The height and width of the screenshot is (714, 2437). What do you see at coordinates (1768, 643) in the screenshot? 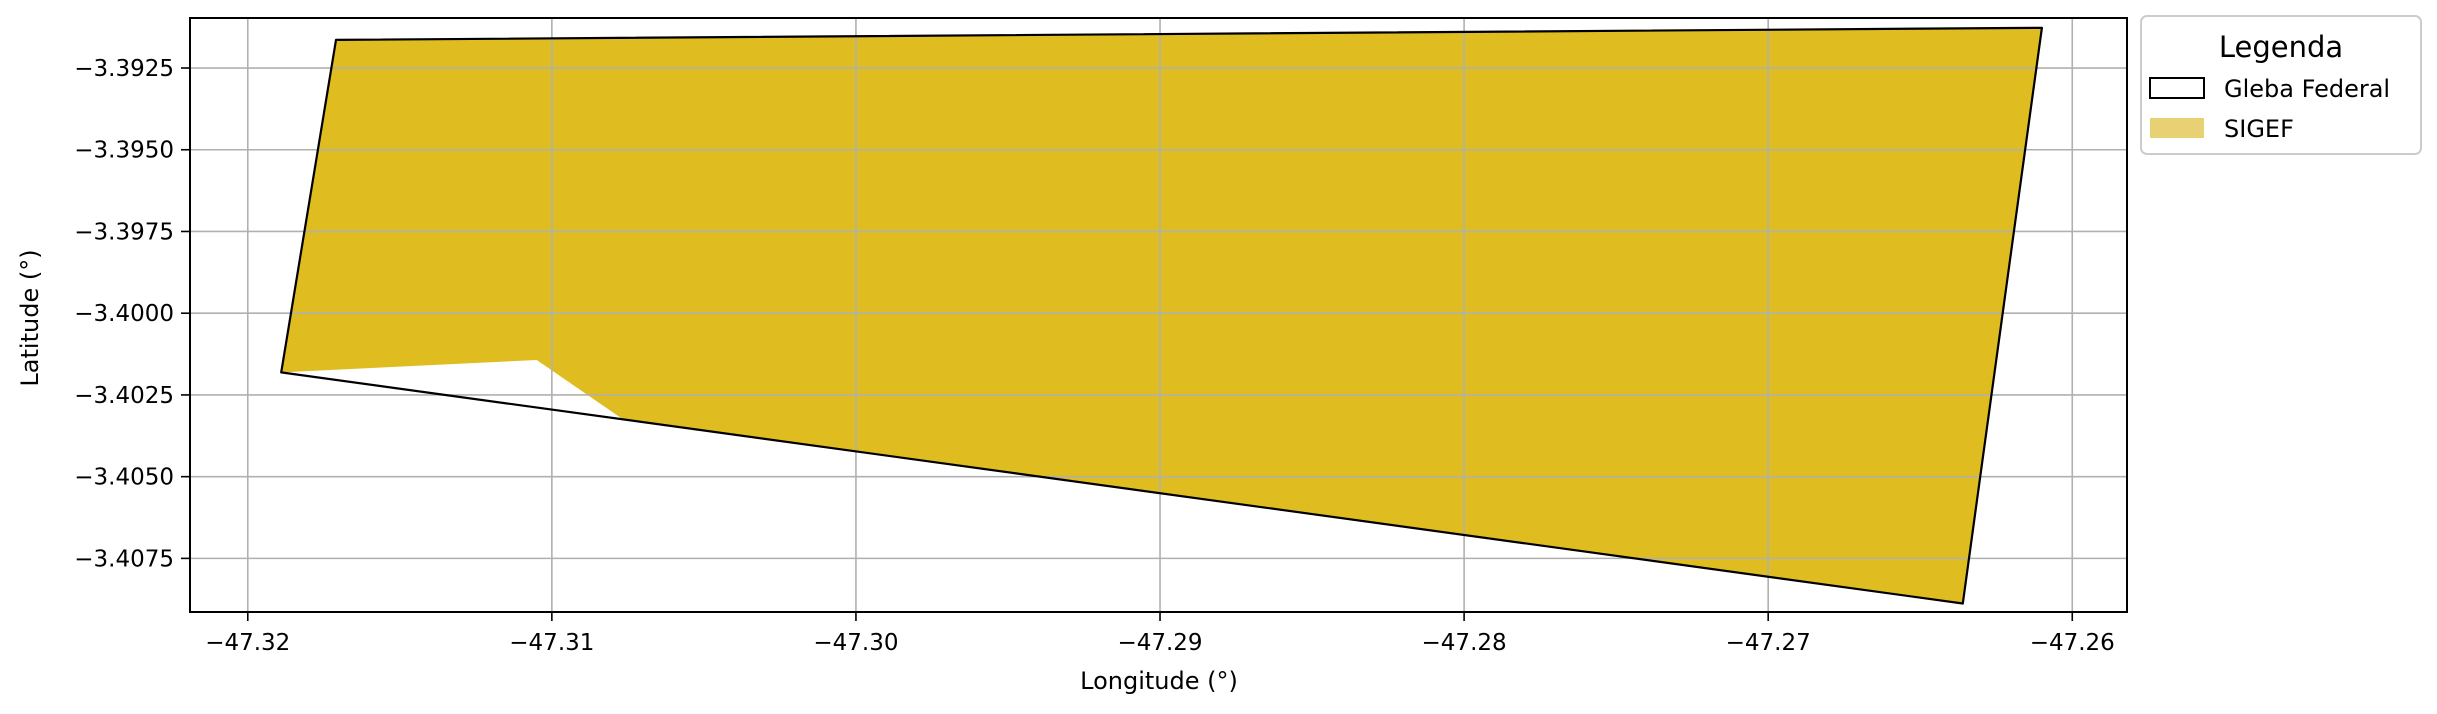
I see `x-tick-label-5: −47.27` at bounding box center [1768, 643].